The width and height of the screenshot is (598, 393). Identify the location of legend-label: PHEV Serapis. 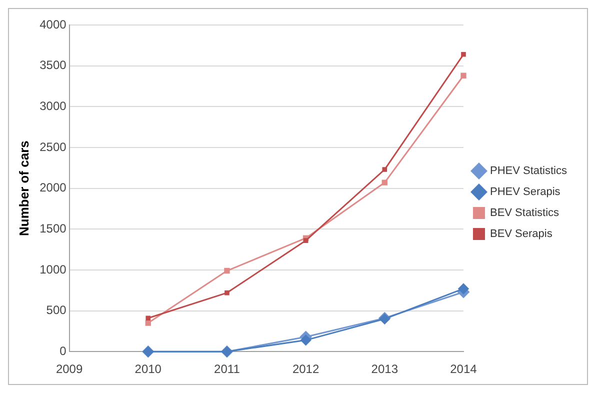
(525, 192).